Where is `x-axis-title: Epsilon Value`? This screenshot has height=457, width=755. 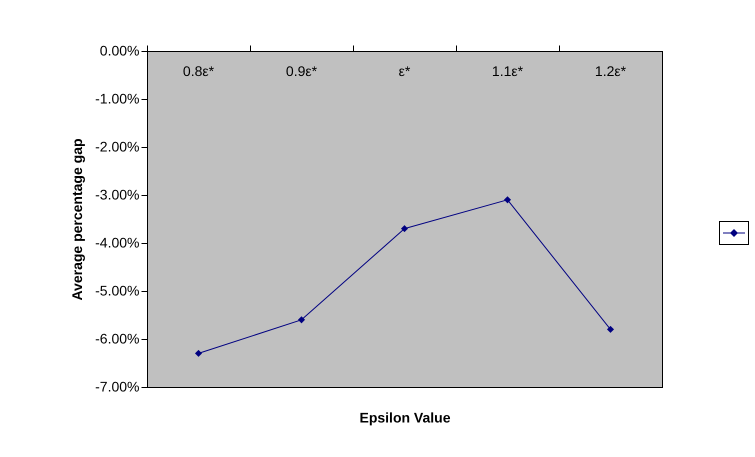
x-axis-title: Epsilon Value is located at coordinates (405, 418).